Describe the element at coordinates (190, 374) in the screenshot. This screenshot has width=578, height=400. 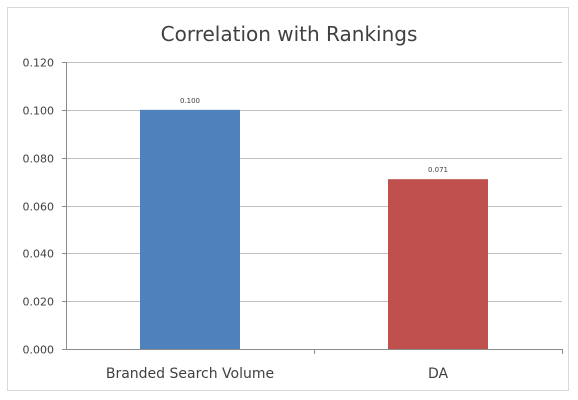
I see `x-category-label: Branded Search Volume` at that location.